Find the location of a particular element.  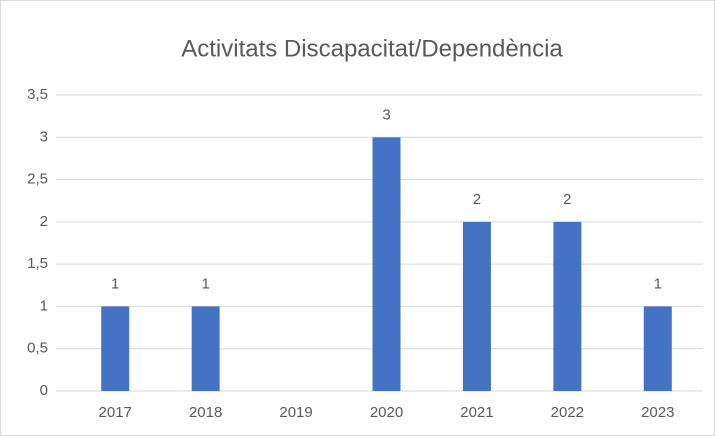

chart-title: Activitats Discapacitat/Dependència is located at coordinates (372, 48).